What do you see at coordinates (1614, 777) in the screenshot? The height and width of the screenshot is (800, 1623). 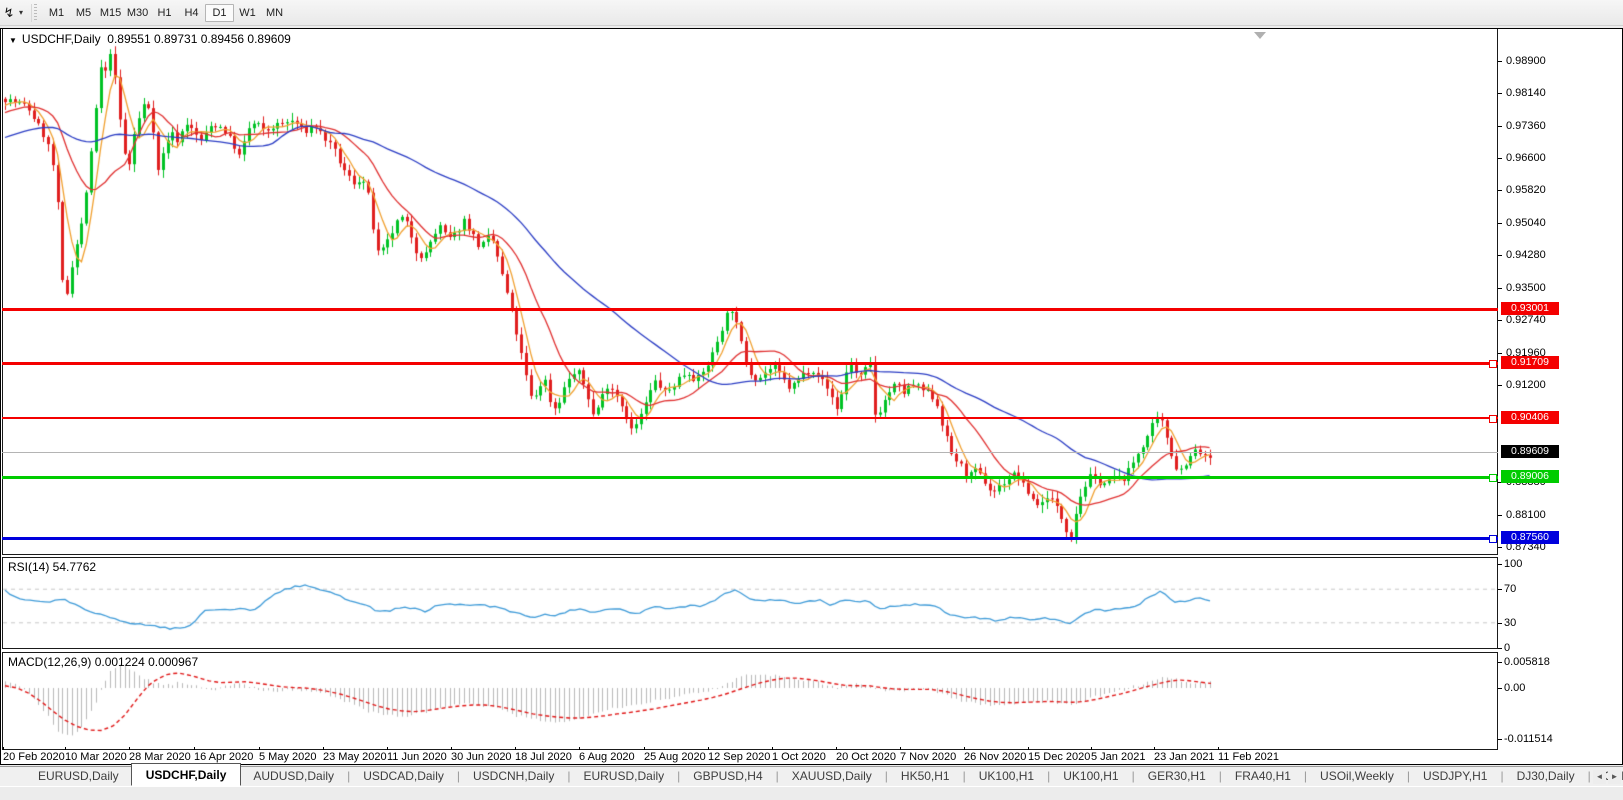 I see `tab-scroll-right-icon: ►` at bounding box center [1614, 777].